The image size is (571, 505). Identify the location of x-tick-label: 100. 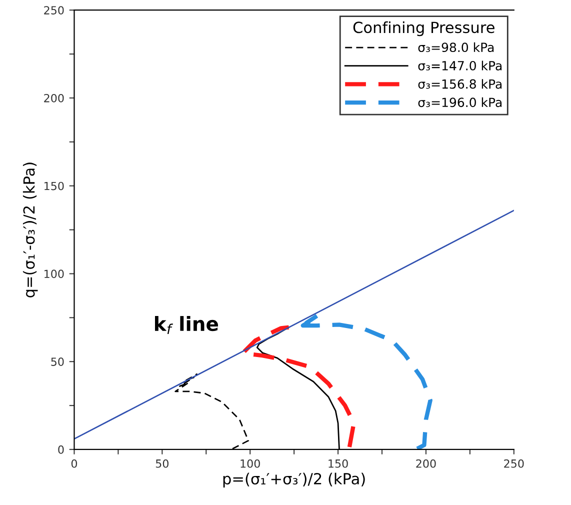
(250, 463).